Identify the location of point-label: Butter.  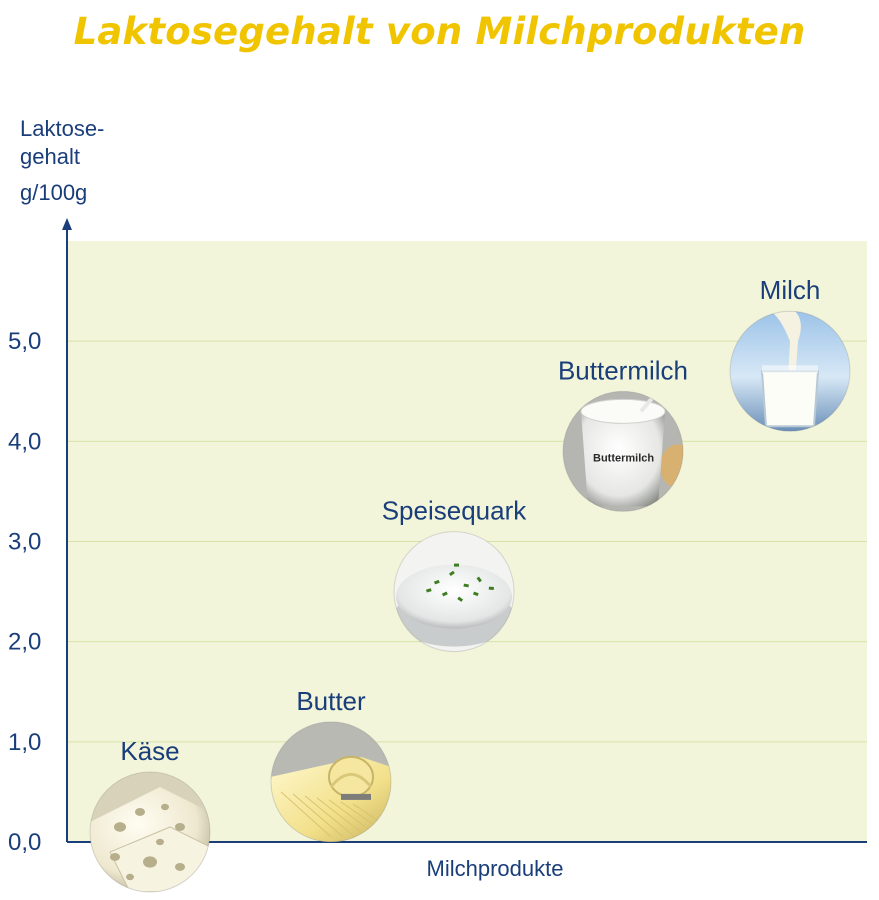
(331, 701).